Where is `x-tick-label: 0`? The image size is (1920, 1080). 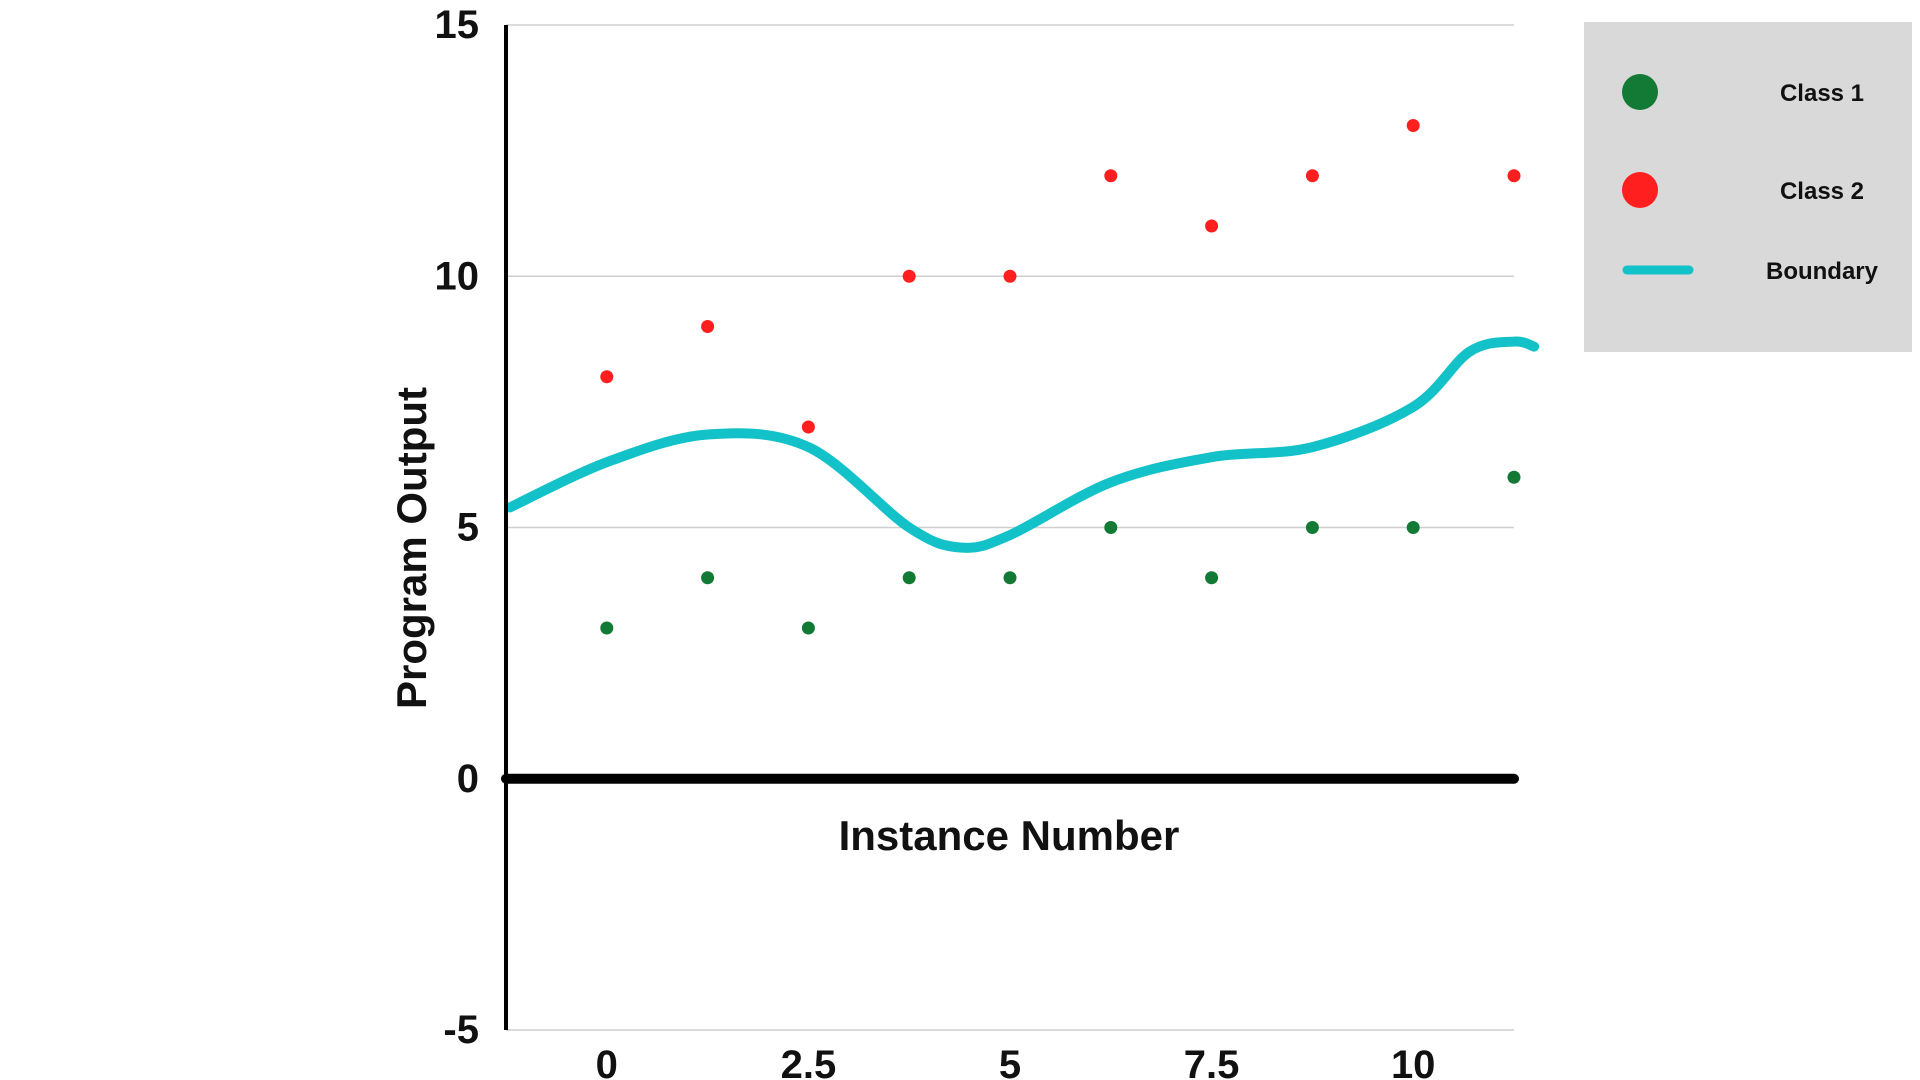
x-tick-label: 0 is located at coordinates (607, 1061).